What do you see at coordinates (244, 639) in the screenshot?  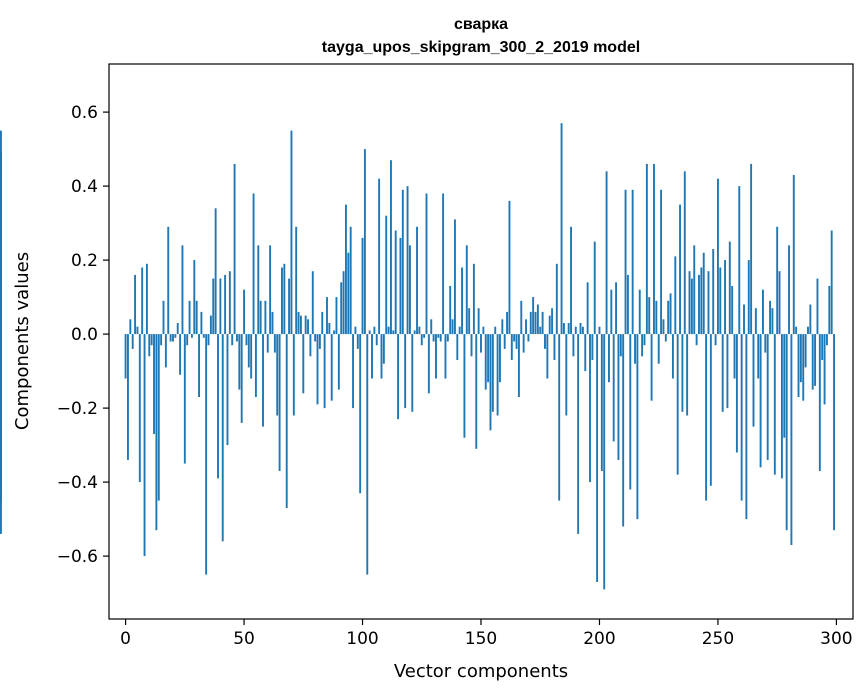 I see `x-tick-label: 50` at bounding box center [244, 639].